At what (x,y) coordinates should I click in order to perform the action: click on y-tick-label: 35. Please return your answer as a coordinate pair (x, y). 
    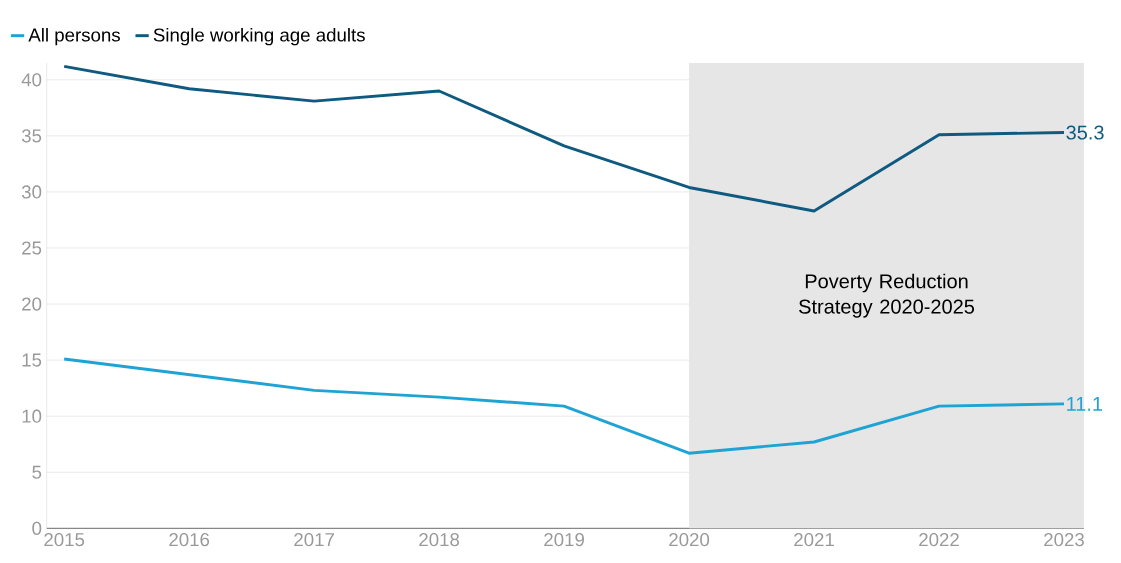
    Looking at the image, I should click on (31, 136).